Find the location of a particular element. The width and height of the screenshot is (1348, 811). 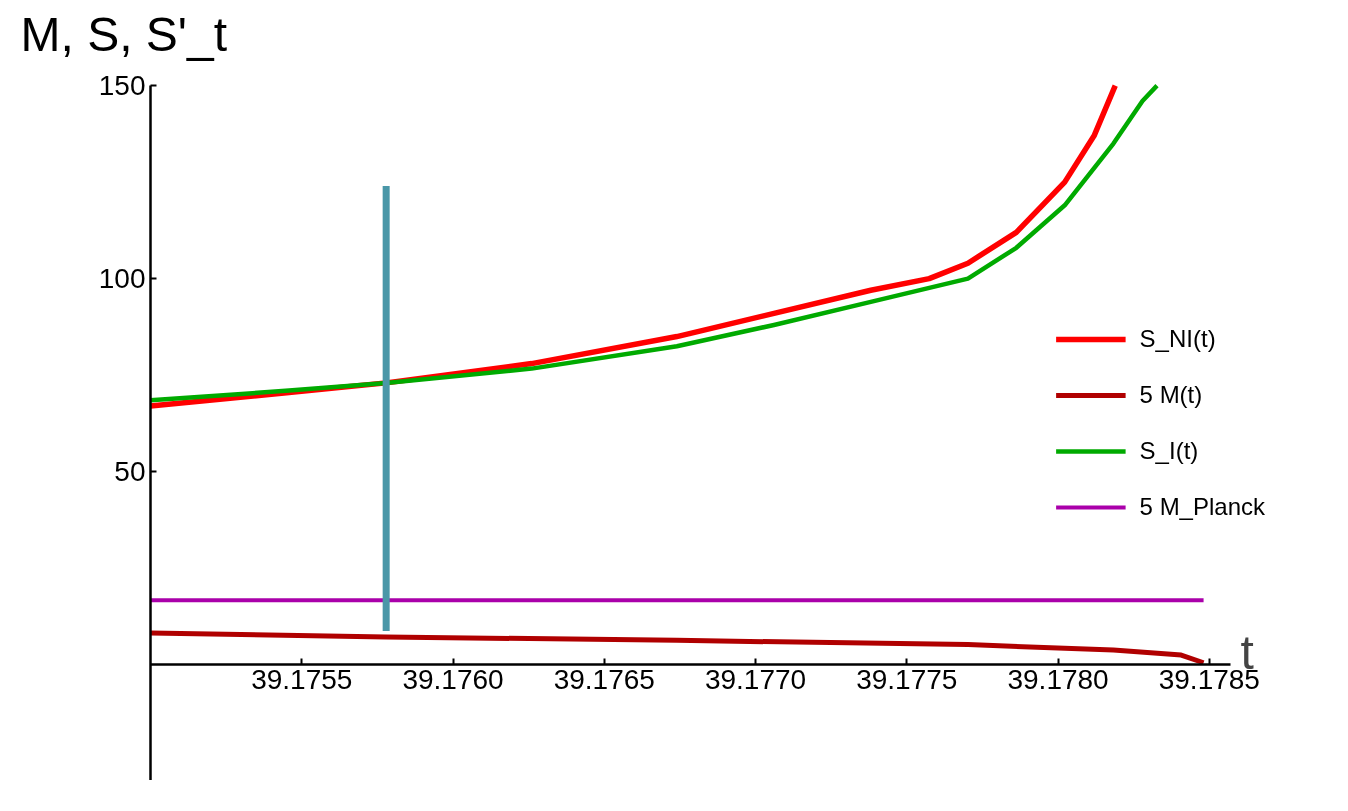

x-tick-label: 39.1770 is located at coordinates (755, 679).